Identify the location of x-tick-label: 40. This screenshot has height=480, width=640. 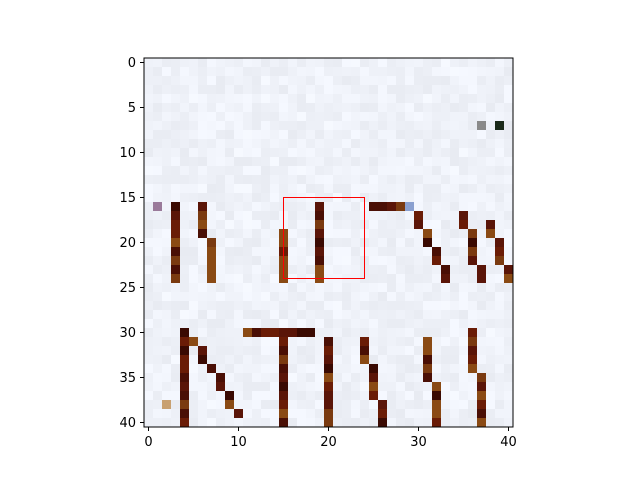
(508, 442).